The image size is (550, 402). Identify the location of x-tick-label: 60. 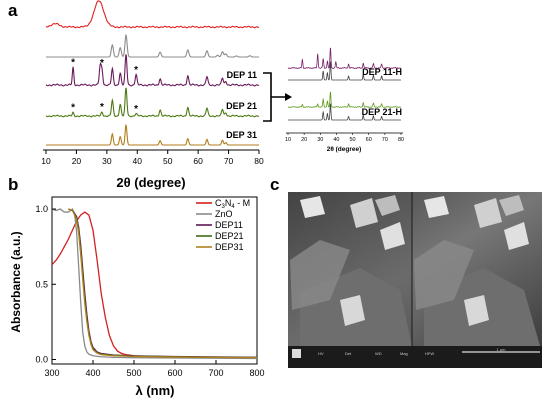
(198, 161).